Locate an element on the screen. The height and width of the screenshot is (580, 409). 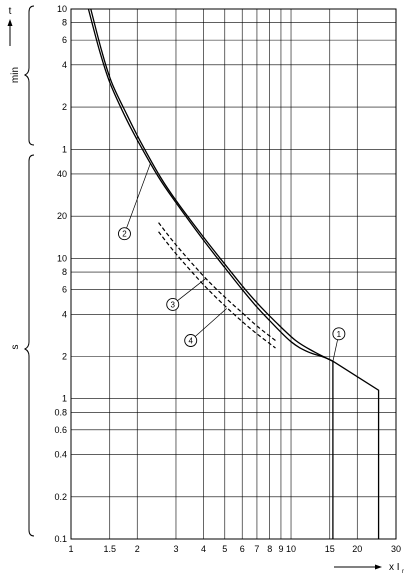
x-tick-label-3: 3 is located at coordinates (175, 549).